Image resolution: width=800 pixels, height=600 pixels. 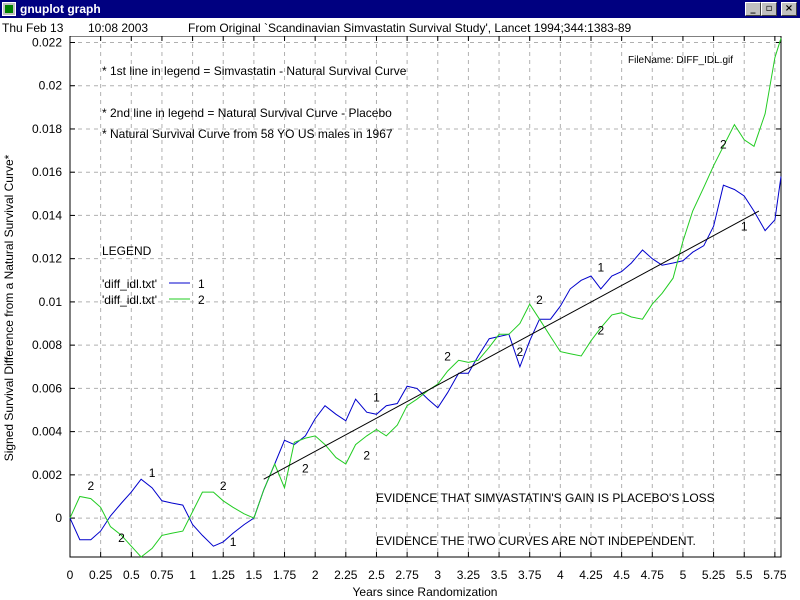 I want to click on x-tick-label: 2.75, so click(x=407, y=575).